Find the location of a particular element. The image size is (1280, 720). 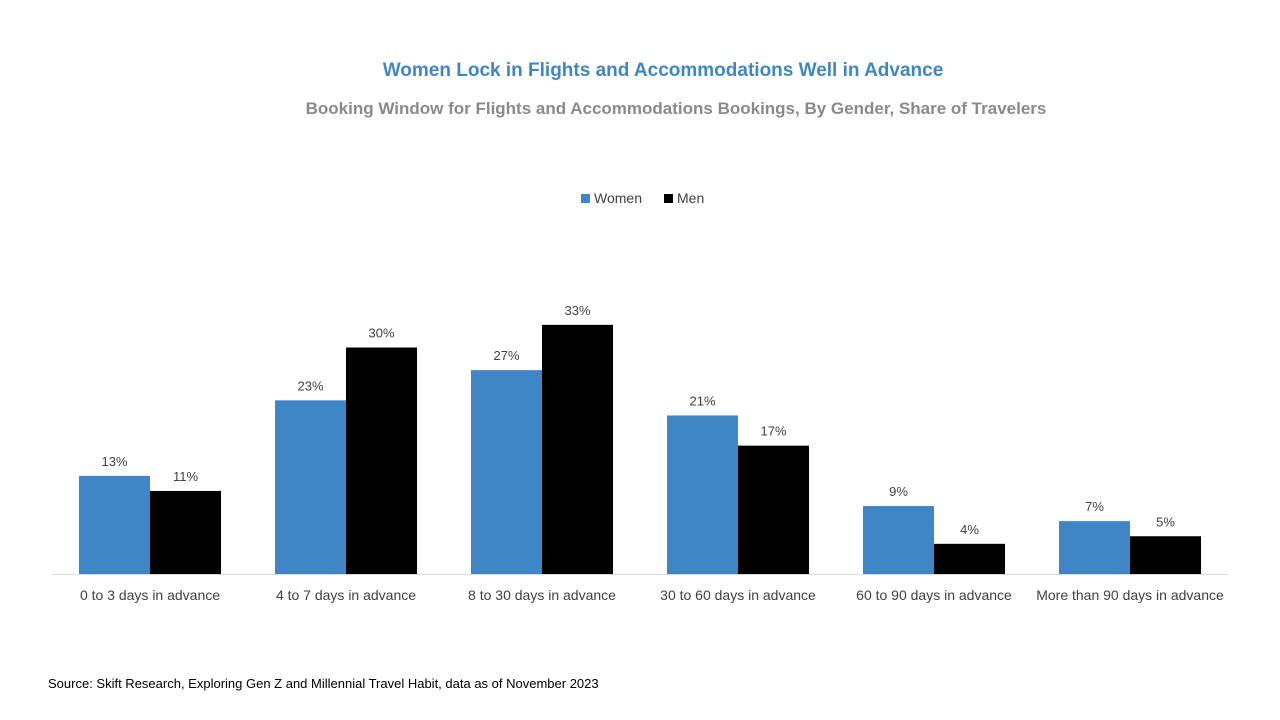

x-tick-label-0: 0 to 3 days in advance is located at coordinates (150, 595).